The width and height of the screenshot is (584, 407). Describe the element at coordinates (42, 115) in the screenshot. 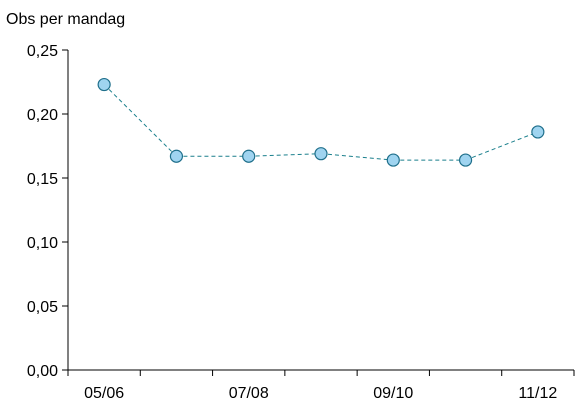

I see `y-tick-label: 0,20` at that location.